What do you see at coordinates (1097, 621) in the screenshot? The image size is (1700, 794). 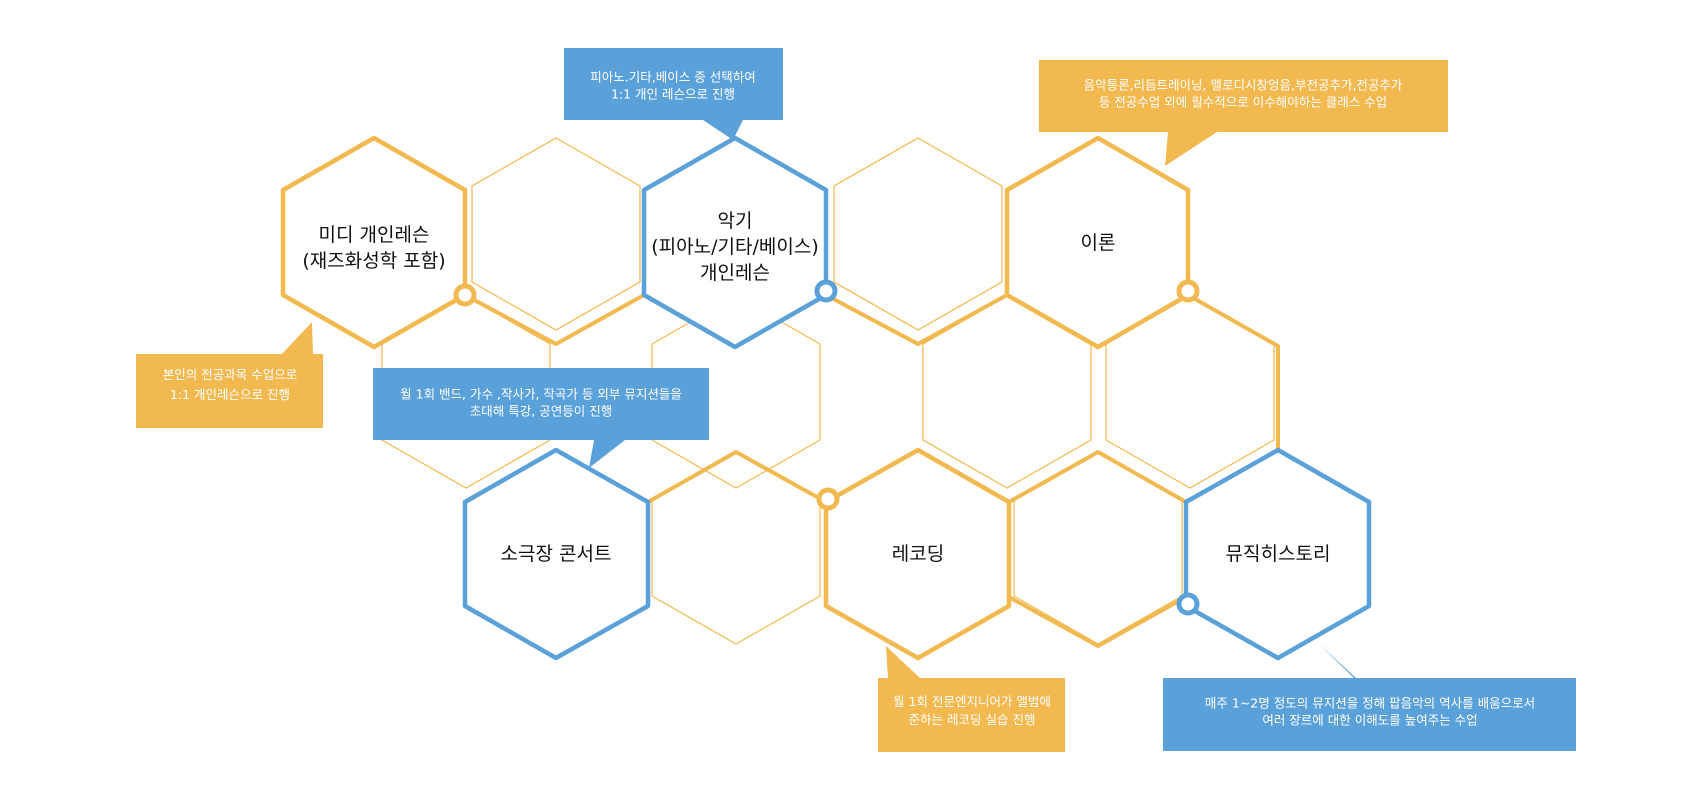 I see `connector-recording-lower` at bounding box center [1097, 621].